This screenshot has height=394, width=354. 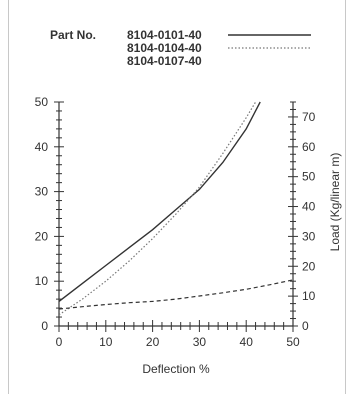 I want to click on y-left-tick-label: 40, so click(x=42, y=147).